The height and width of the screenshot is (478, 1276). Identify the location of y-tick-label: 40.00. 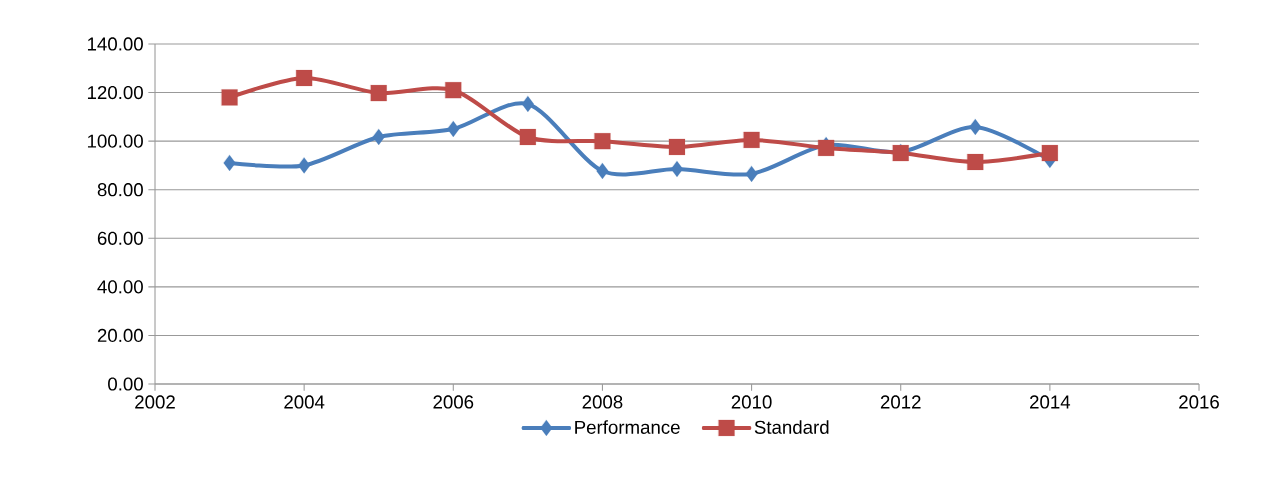
(120, 287).